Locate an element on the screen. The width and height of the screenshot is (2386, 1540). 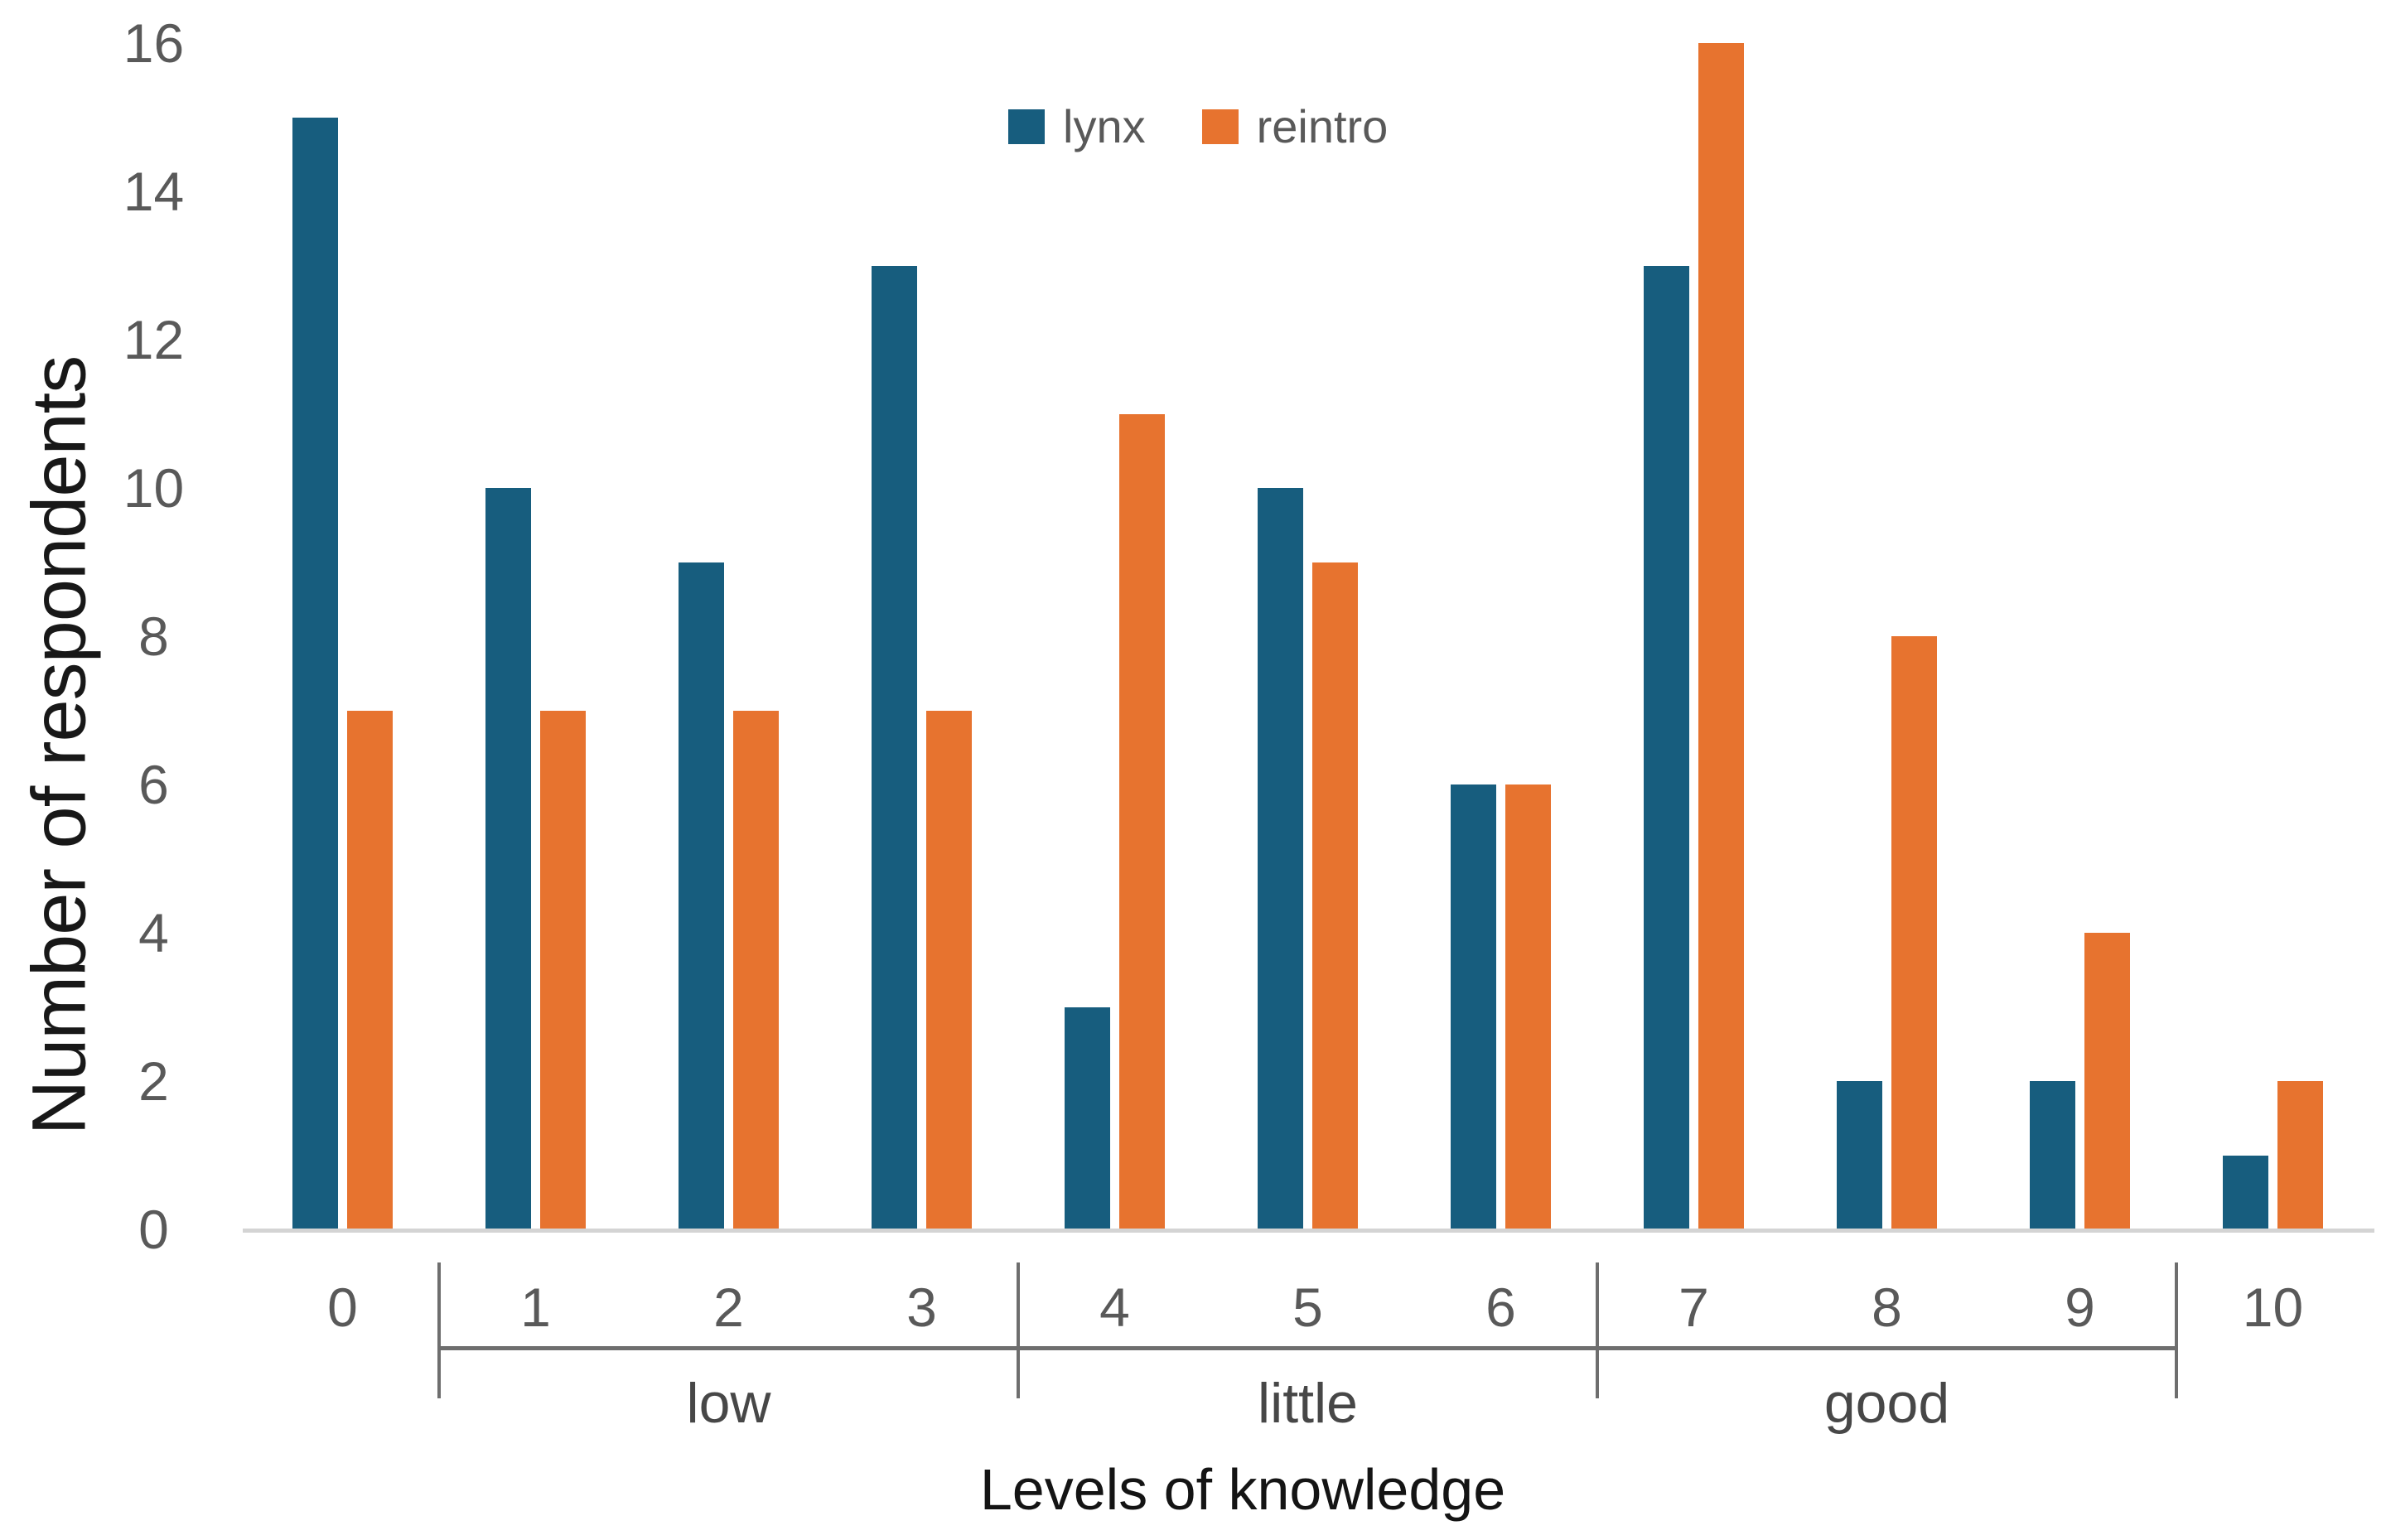
y-tick-0: 0 is located at coordinates (153, 1229).